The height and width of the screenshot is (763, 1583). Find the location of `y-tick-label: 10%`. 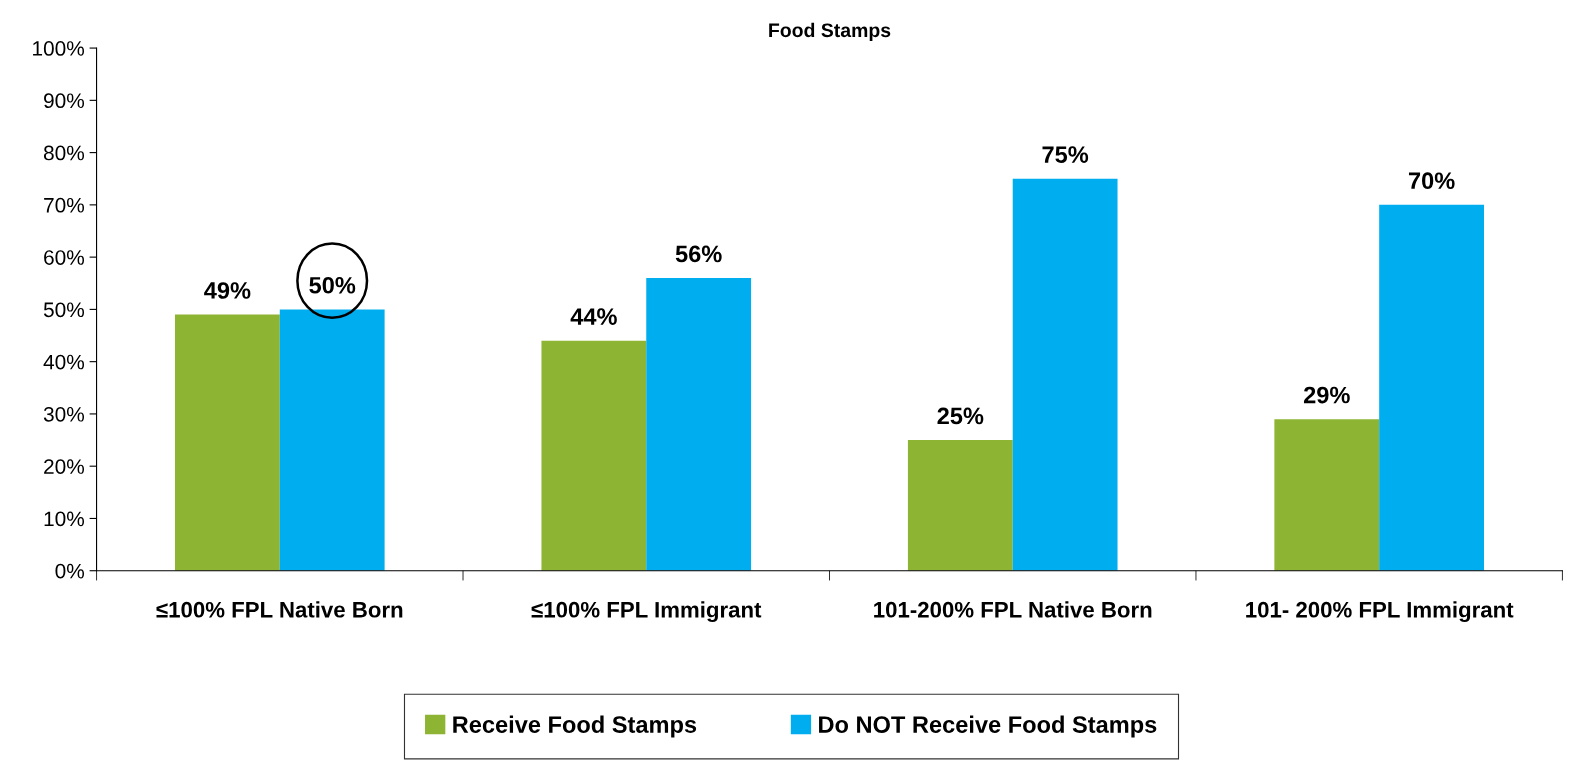

y-tick-label: 10% is located at coordinates (64, 519).